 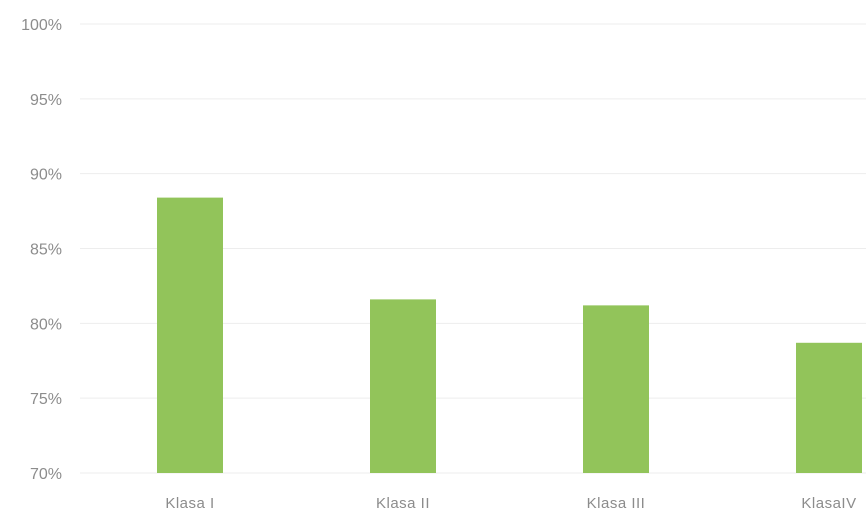 What do you see at coordinates (41, 25) in the screenshot?
I see `y-tick-label: 100%` at bounding box center [41, 25].